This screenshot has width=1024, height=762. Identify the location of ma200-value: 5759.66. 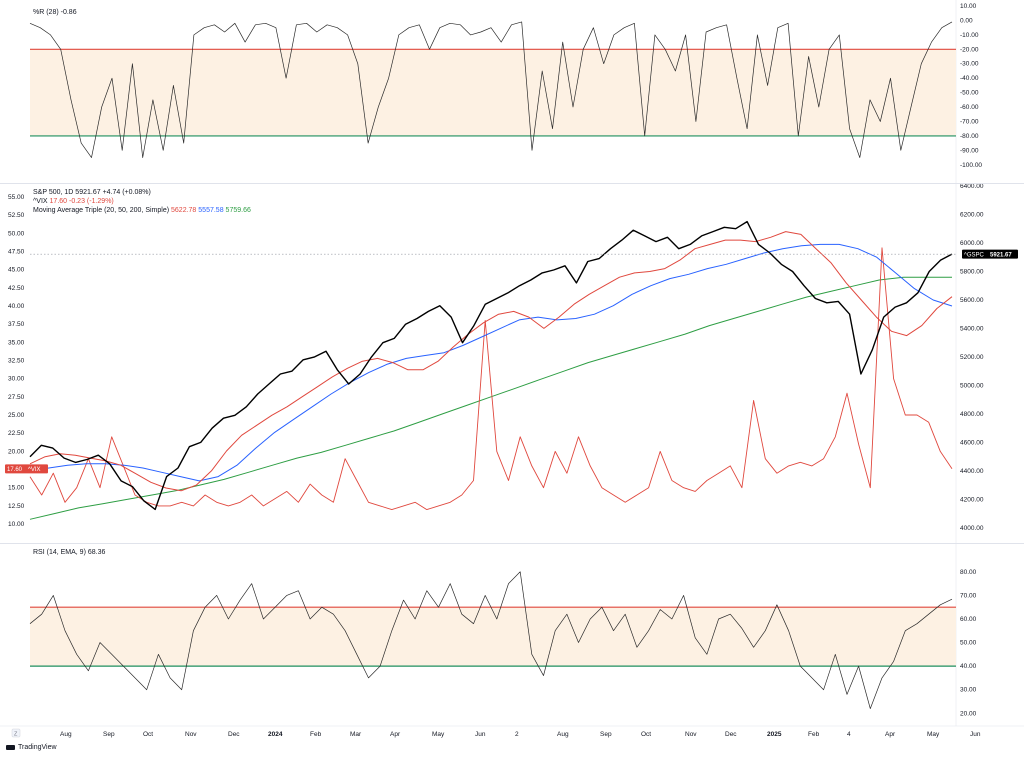
(238, 210).